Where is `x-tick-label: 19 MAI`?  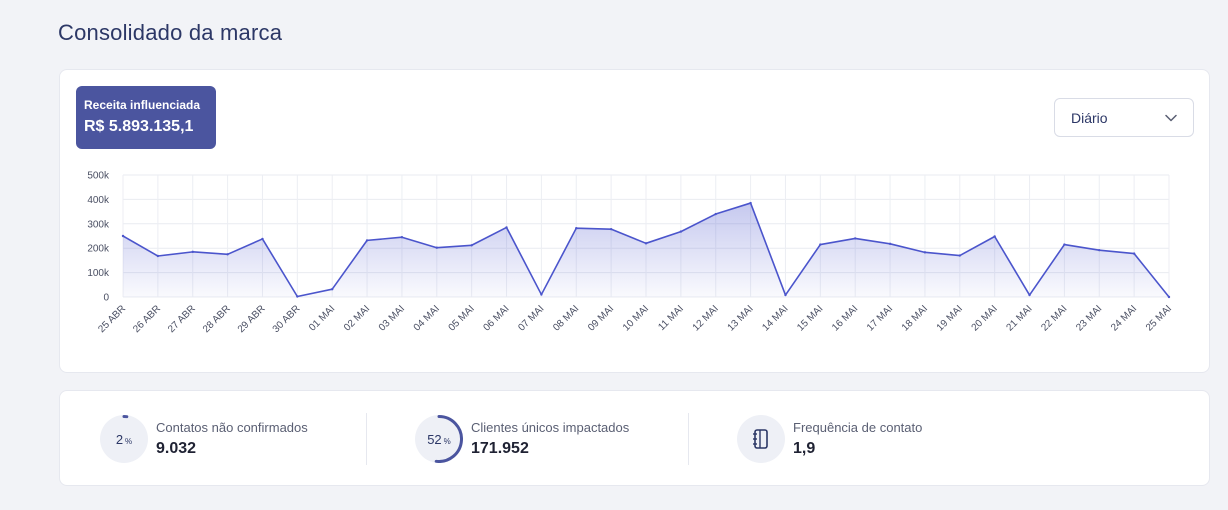 x-tick-label: 19 MAI is located at coordinates (950, 318).